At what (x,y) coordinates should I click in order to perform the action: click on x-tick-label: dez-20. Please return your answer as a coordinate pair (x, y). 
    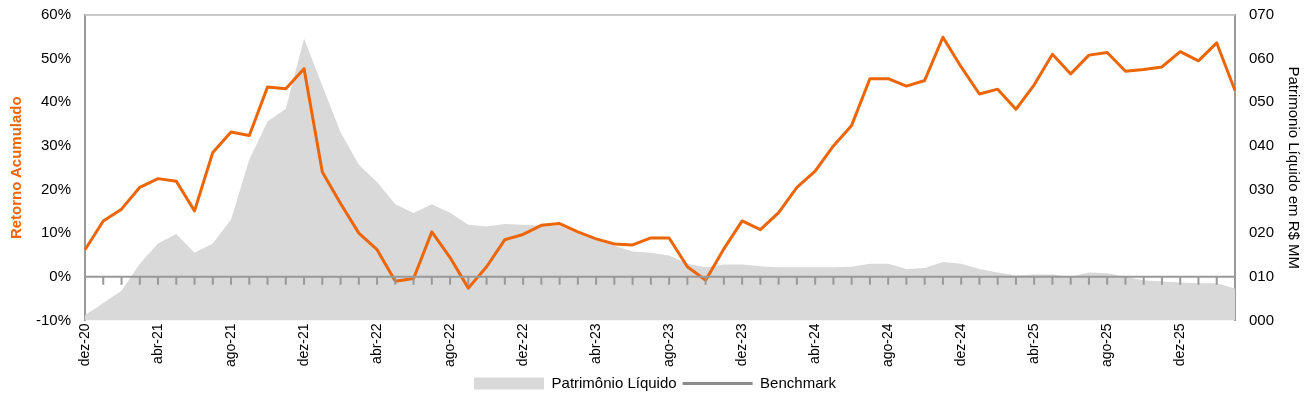
    Looking at the image, I should click on (83, 345).